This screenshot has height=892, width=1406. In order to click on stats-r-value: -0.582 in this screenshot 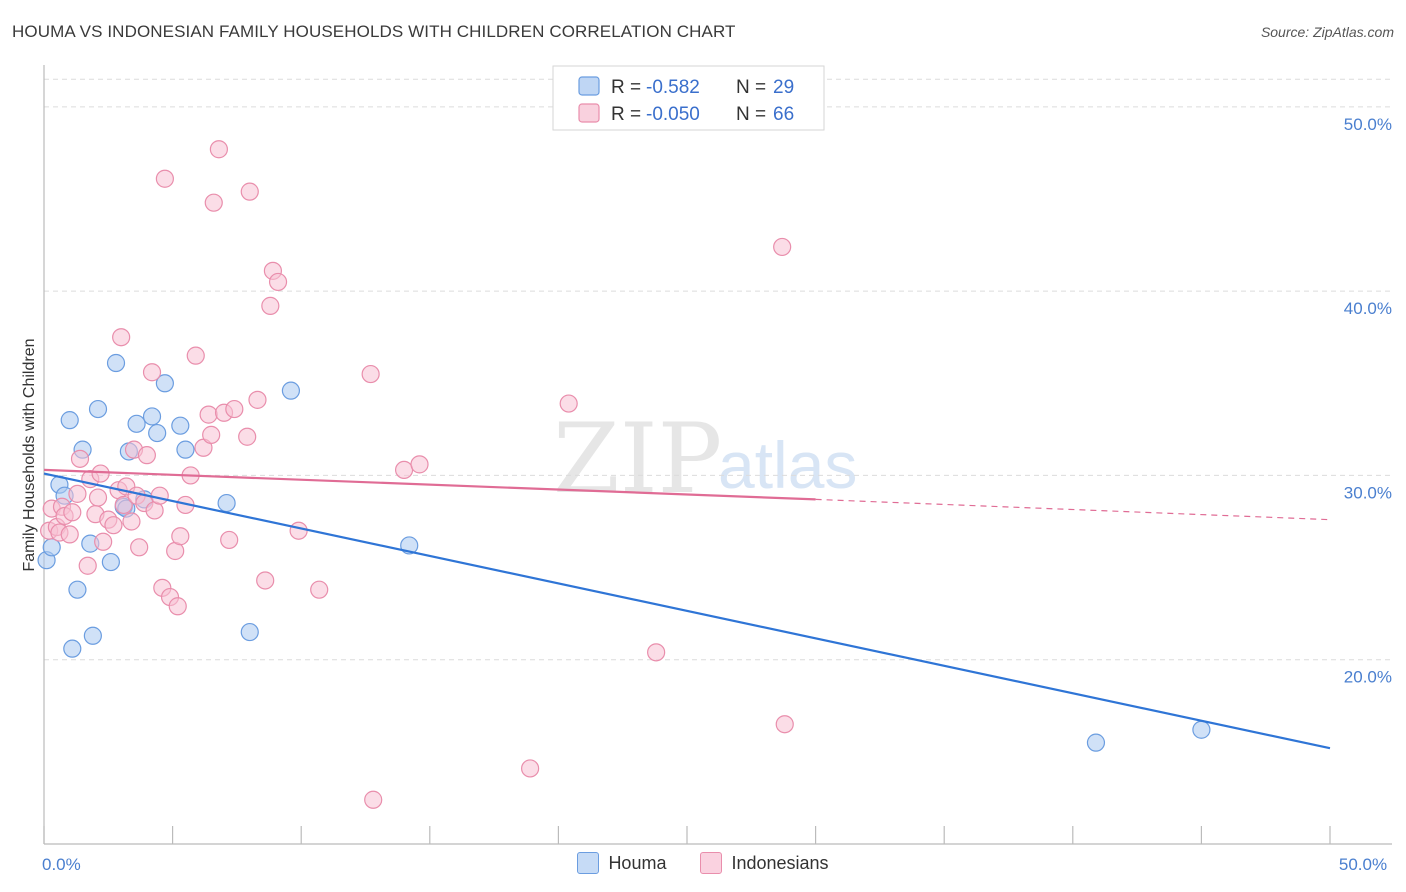, I will do `click(673, 87)`.